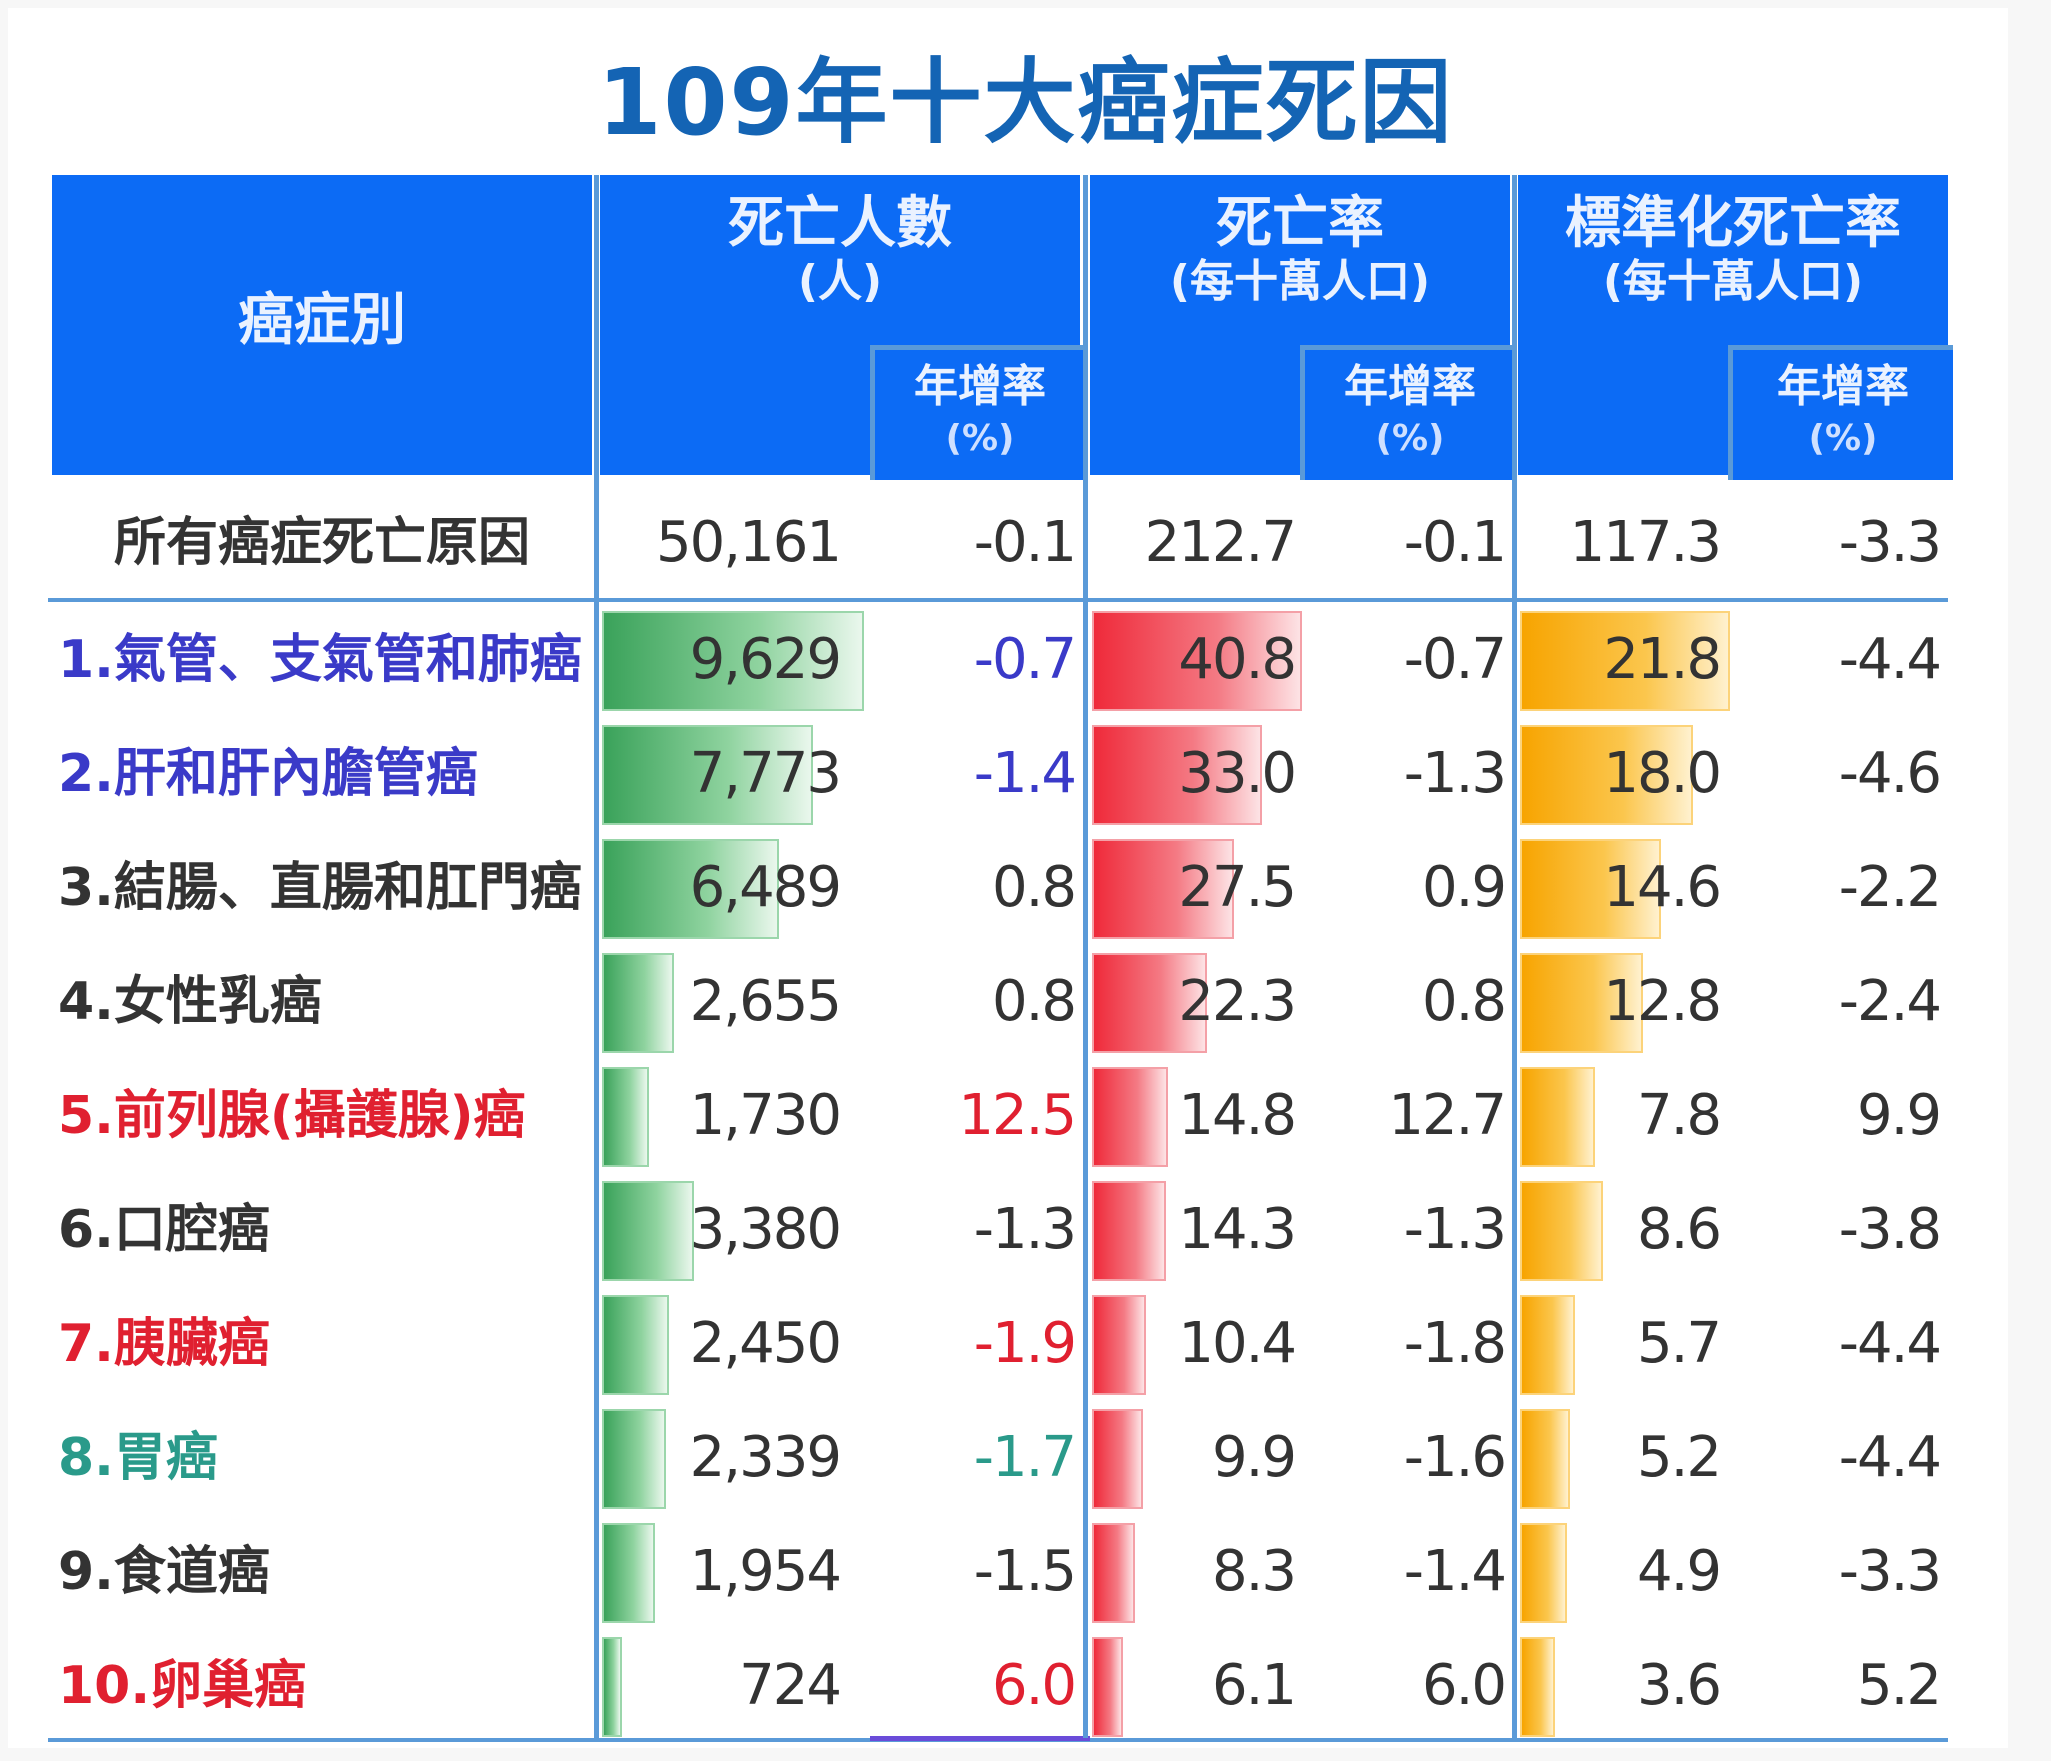 This screenshot has width=2051, height=1761. Describe the element at coordinates (1899, 1115) in the screenshot. I see `std-rate-growth-label: 9.9` at that location.